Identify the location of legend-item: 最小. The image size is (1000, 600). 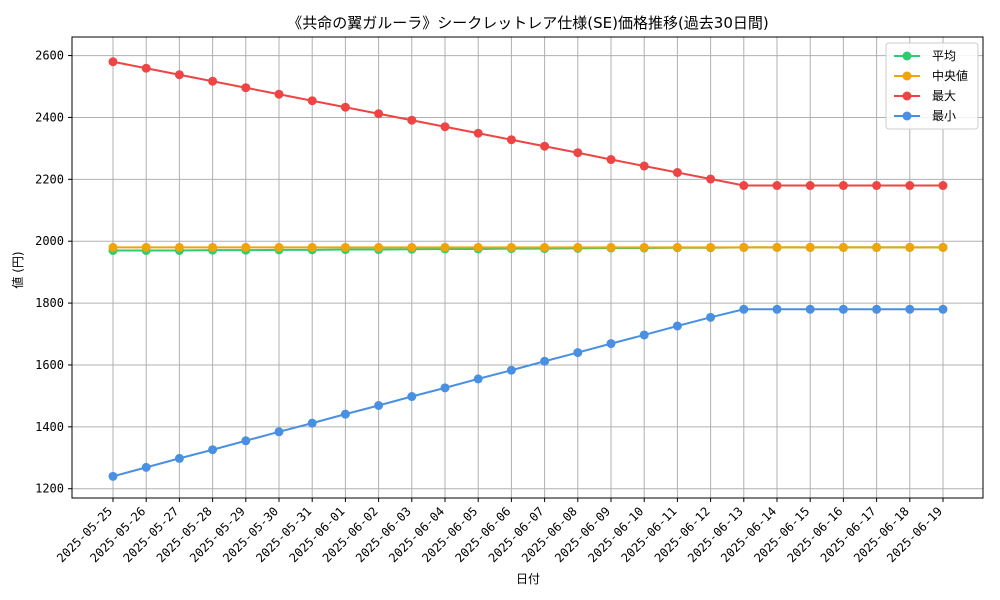
(925, 116).